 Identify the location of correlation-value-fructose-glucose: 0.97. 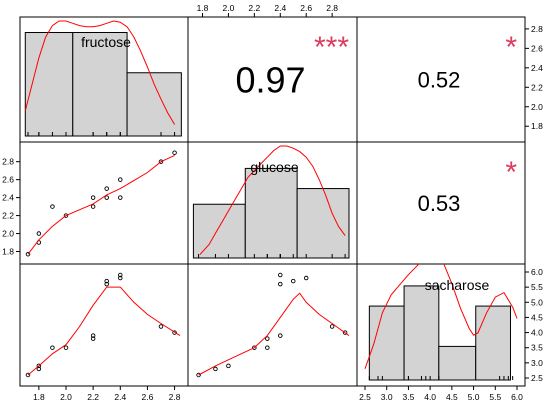
(270, 79).